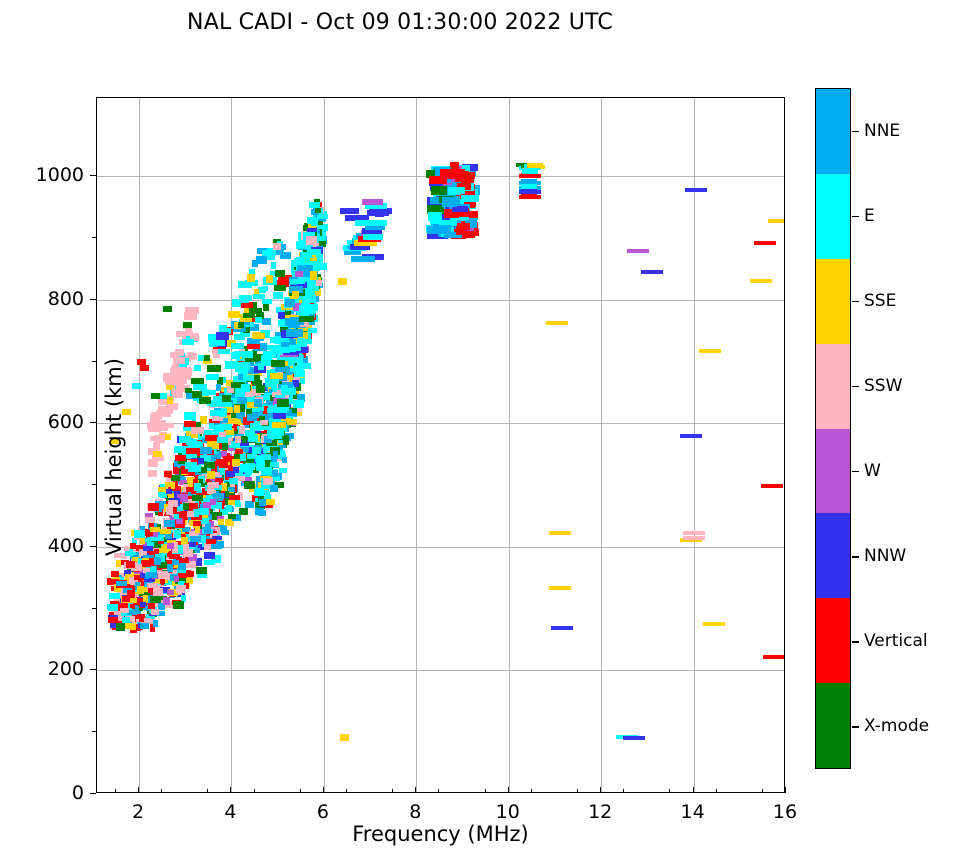  Describe the element at coordinates (833, 471) in the screenshot. I see `colorbar-segment-w` at that location.